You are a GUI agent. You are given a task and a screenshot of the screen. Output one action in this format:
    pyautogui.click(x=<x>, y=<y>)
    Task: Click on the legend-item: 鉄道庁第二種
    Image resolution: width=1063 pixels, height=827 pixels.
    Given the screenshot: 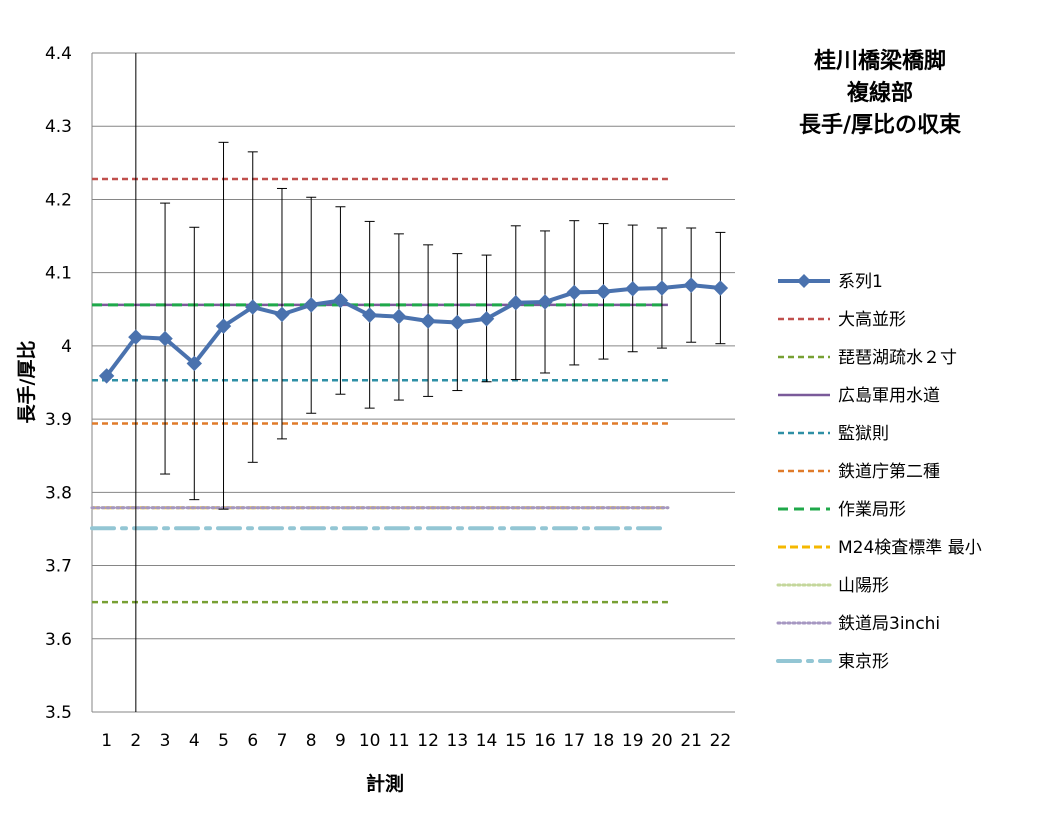 What is the action you would take?
    pyautogui.click(x=859, y=472)
    